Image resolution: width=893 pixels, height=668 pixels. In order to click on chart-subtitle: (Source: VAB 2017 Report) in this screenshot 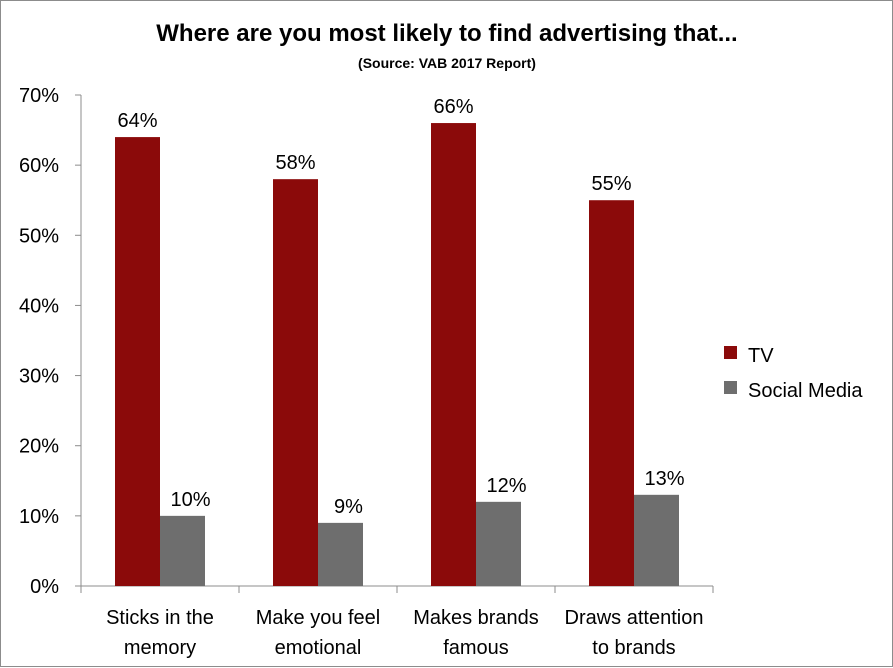, I will do `click(447, 63)`.